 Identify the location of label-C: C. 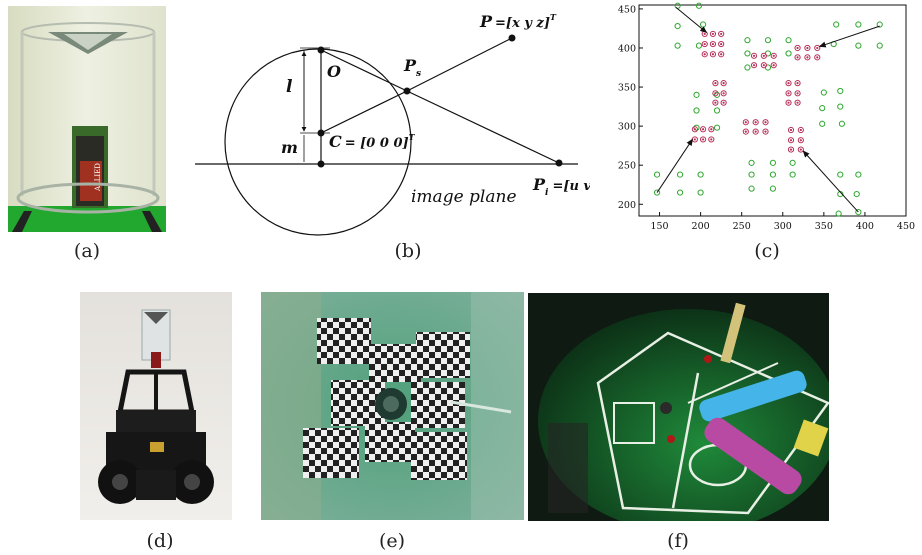
(335, 141).